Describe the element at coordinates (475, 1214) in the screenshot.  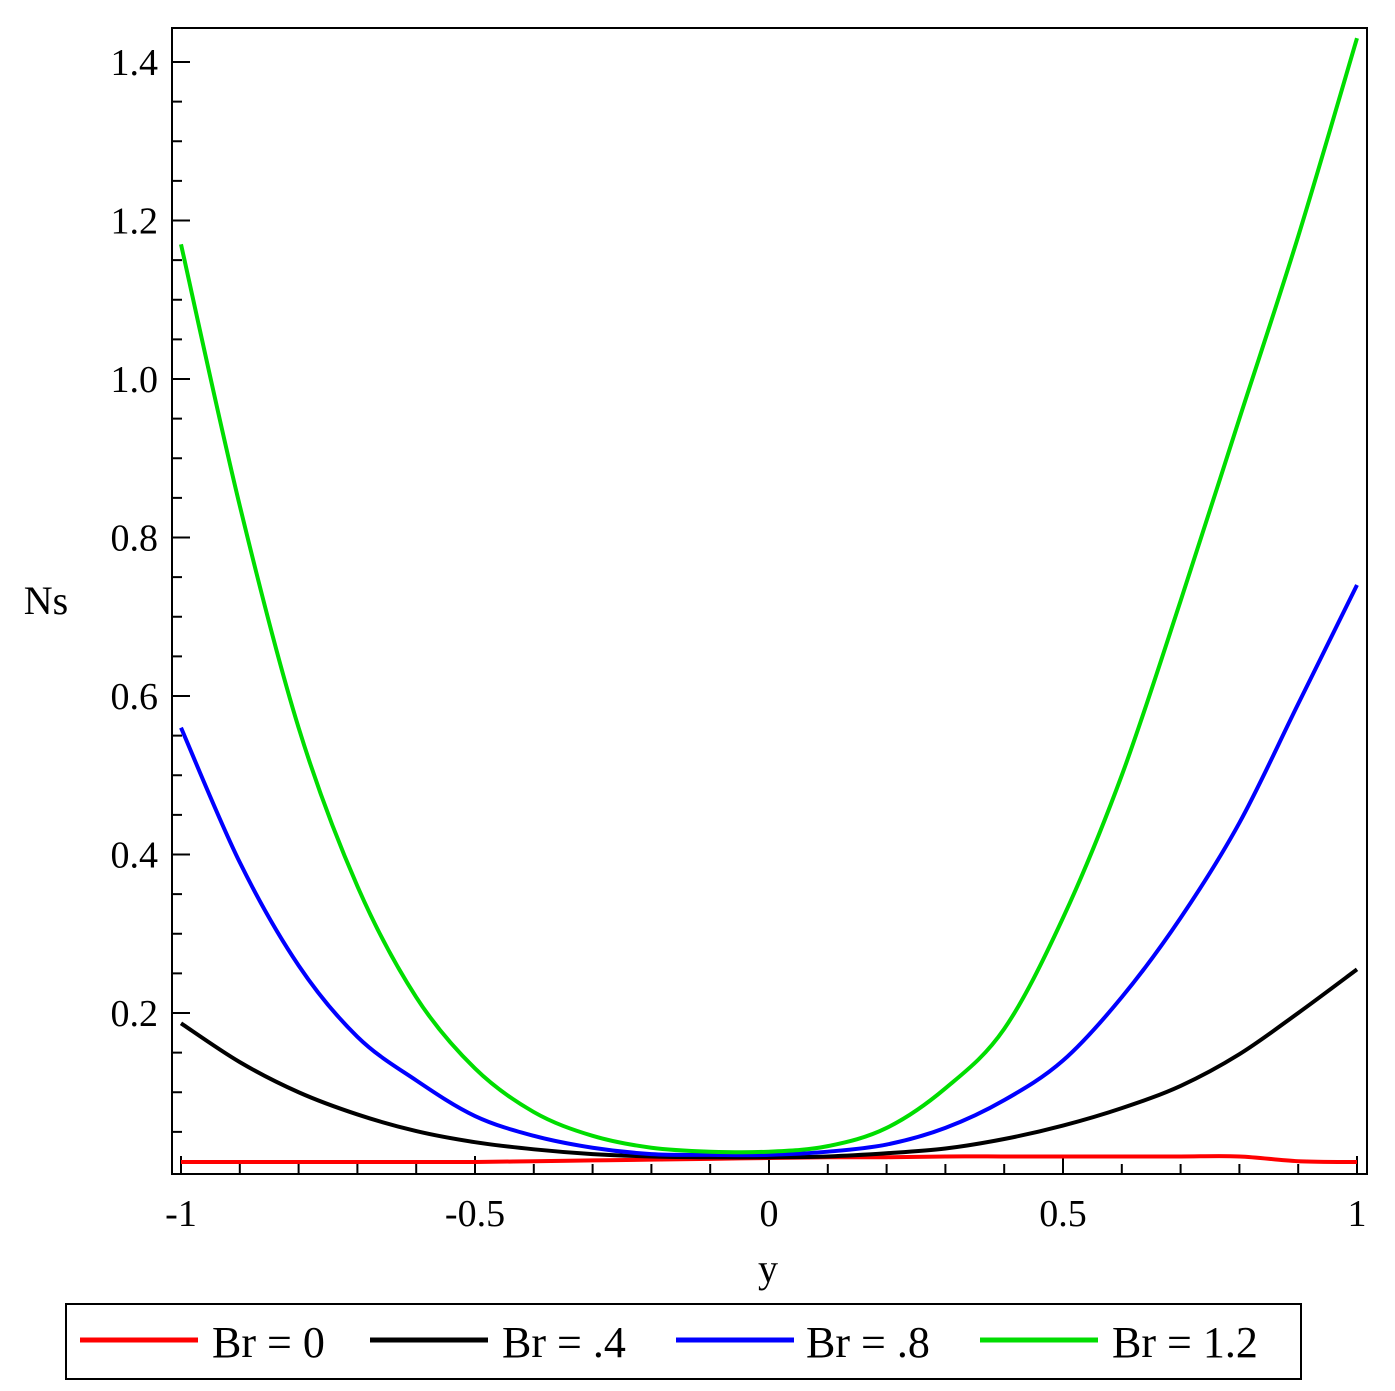
I see `x-tick-label: -0.5` at that location.